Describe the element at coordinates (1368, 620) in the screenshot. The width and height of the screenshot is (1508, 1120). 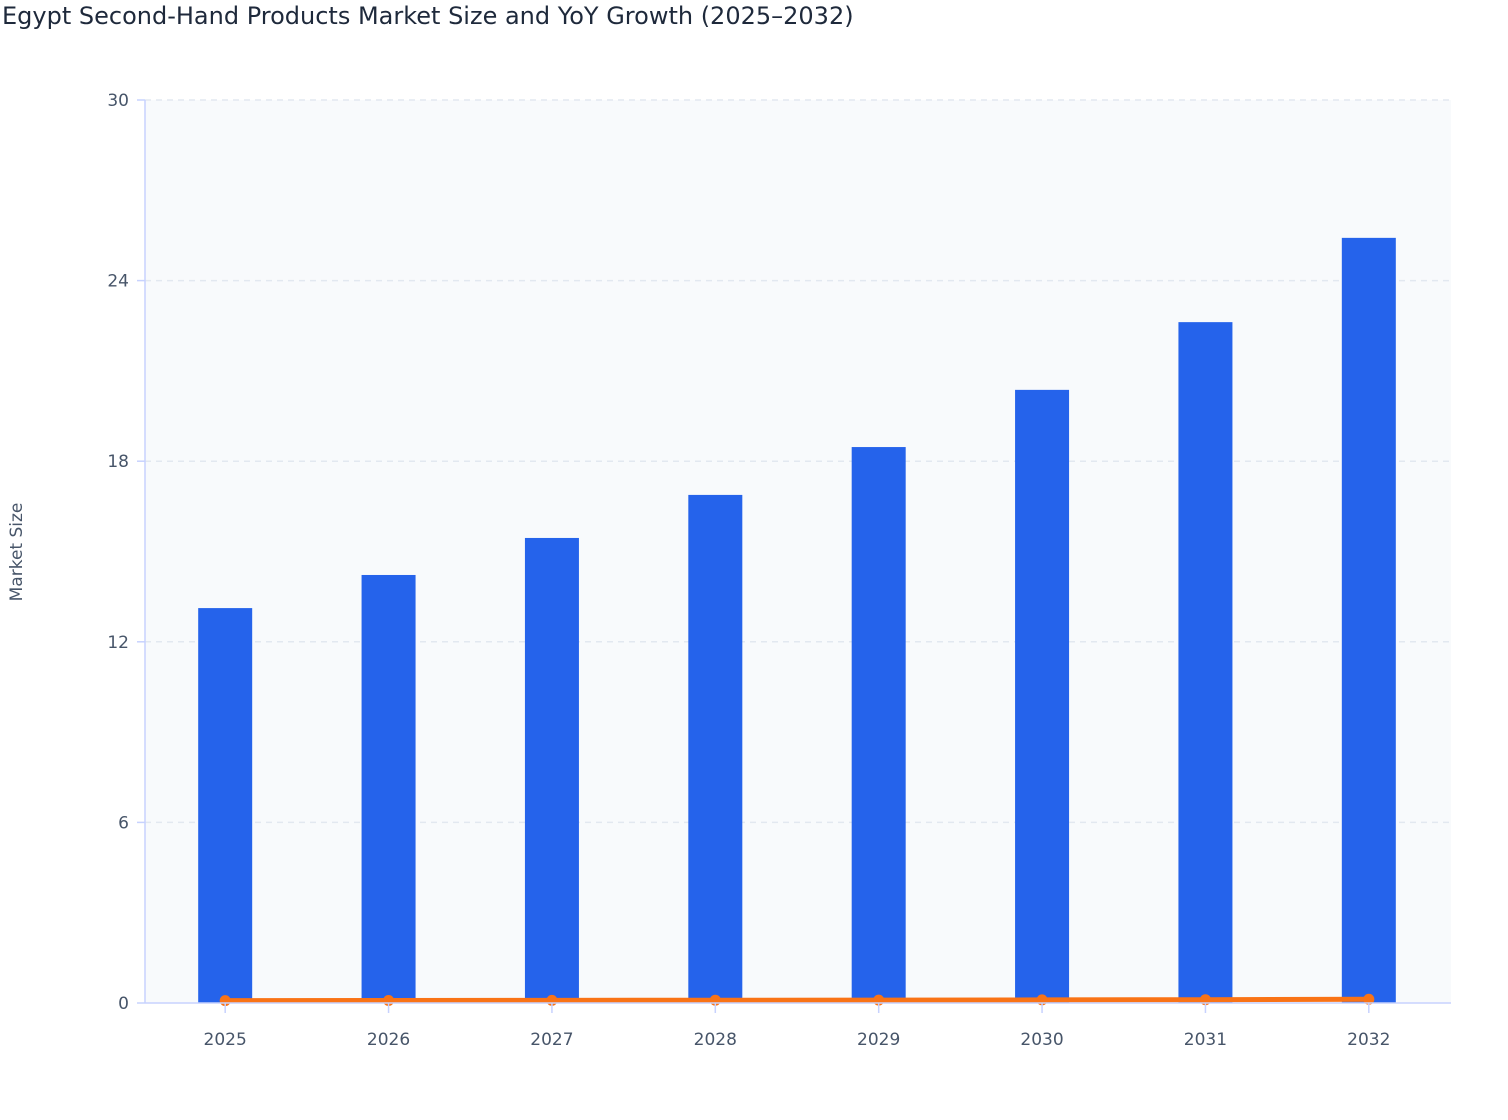
I see `bar-2032` at that location.